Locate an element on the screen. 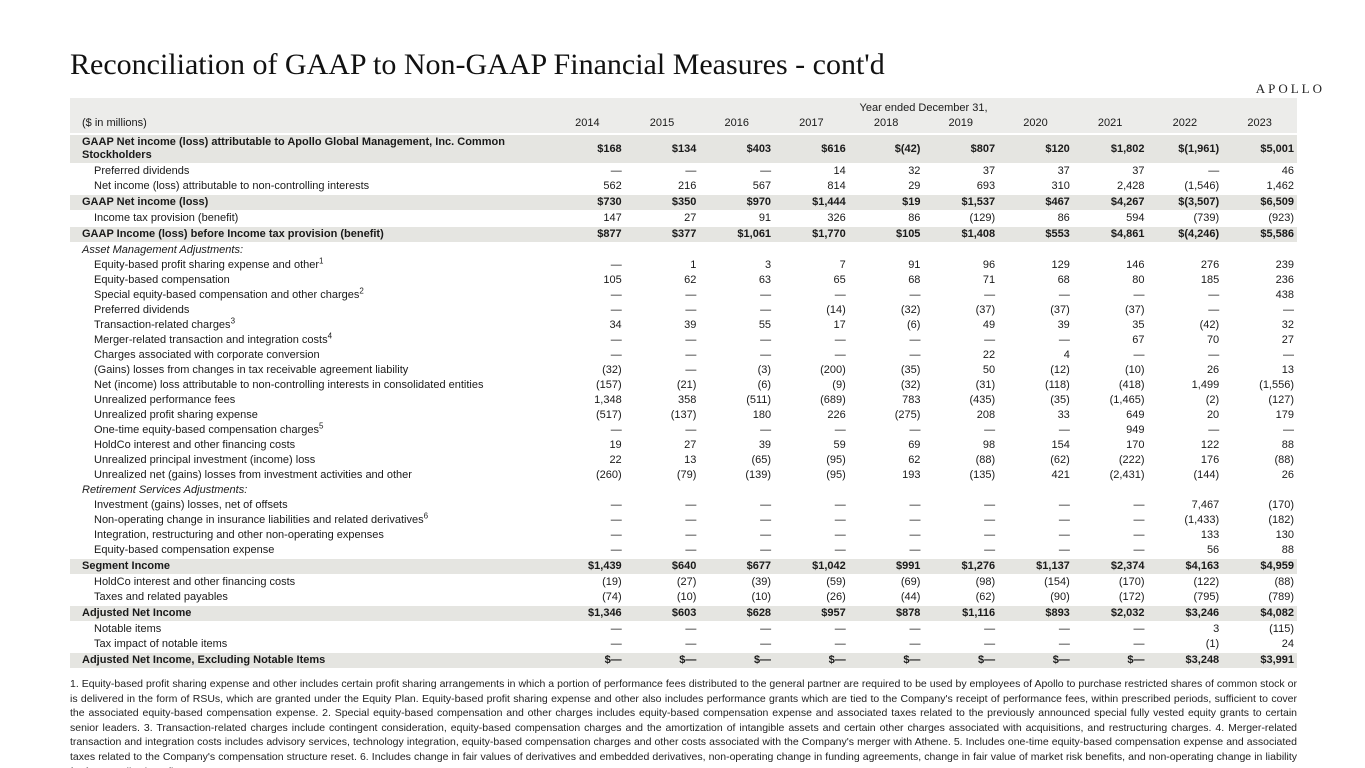  row-value: $467 is located at coordinates (1035, 202).